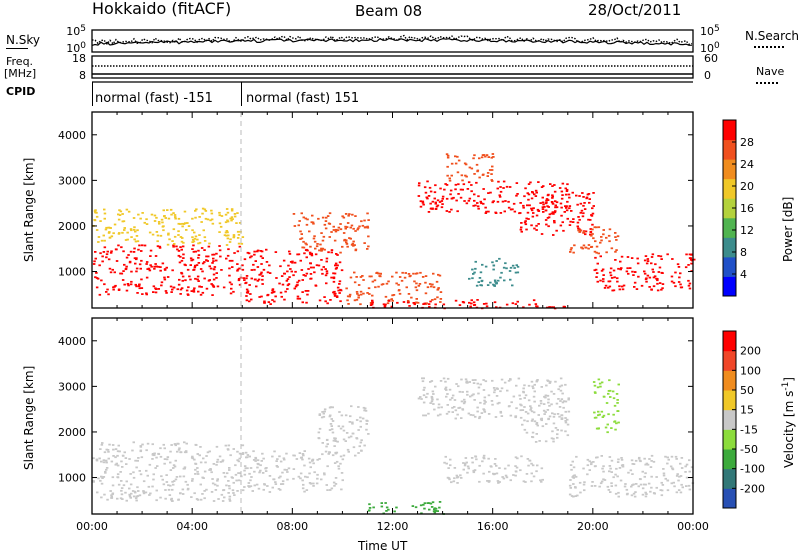 The image size is (800, 554). Describe the element at coordinates (711, 58) in the screenshot. I see `nave-tick-top: 60` at that location.